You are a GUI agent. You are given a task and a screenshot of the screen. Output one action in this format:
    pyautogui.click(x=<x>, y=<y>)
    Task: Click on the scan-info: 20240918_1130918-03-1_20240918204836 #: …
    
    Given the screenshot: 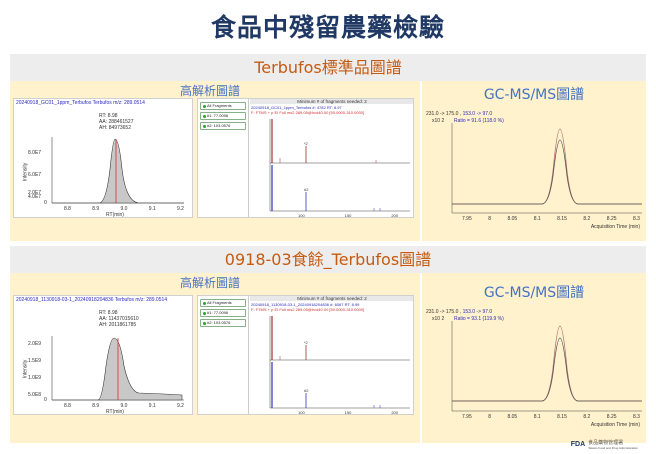 What is the action you would take?
    pyautogui.click(x=305, y=304)
    